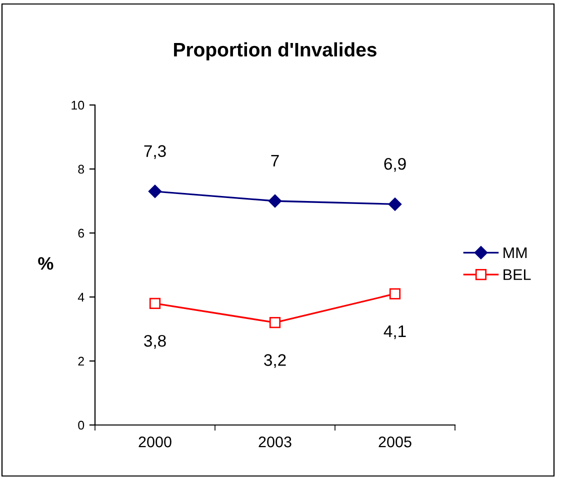  What do you see at coordinates (275, 160) in the screenshot?
I see `data-label: 7` at bounding box center [275, 160].